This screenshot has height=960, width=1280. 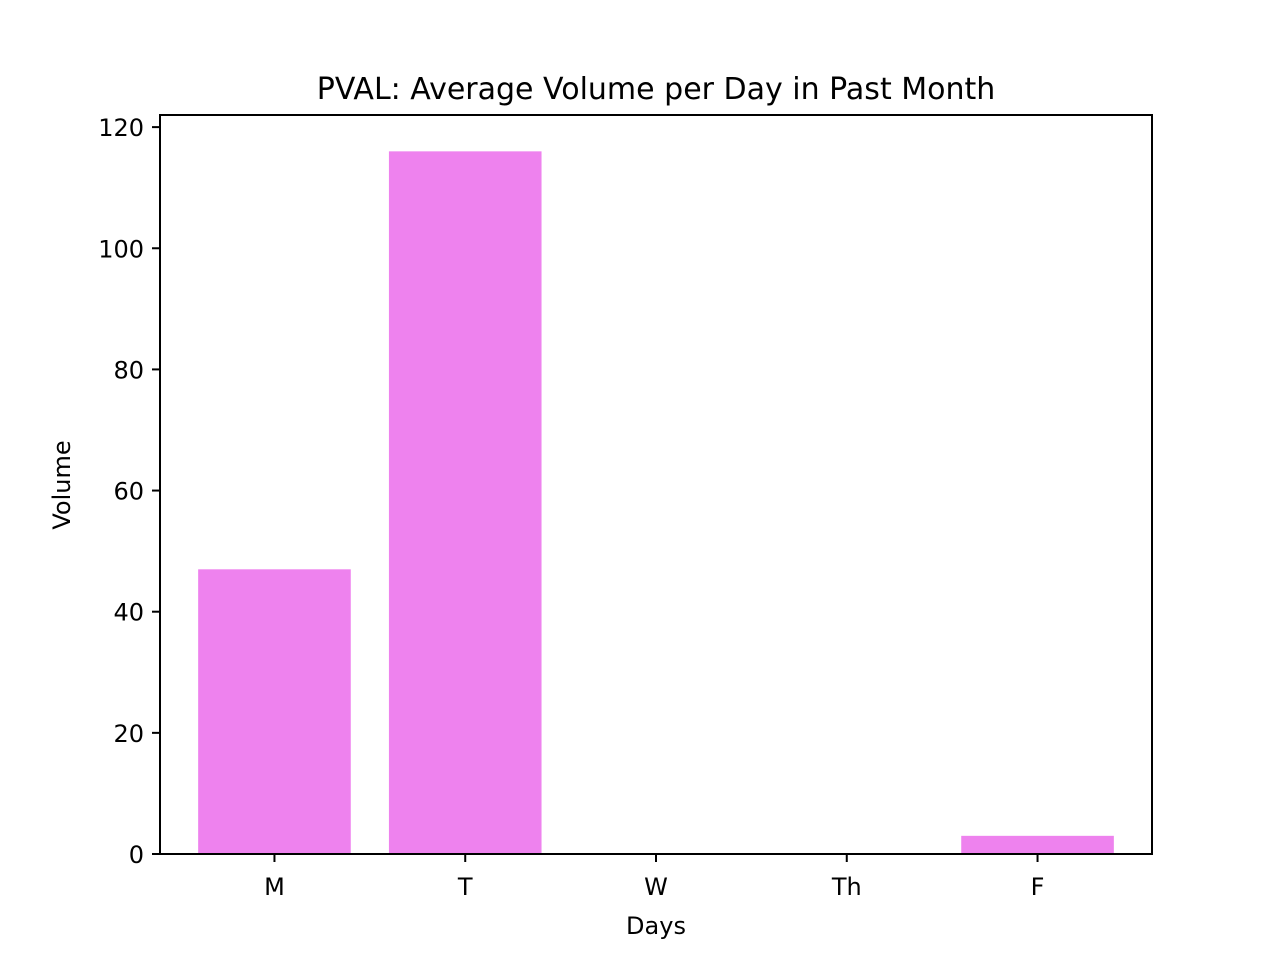 What do you see at coordinates (274, 887) in the screenshot?
I see `x-tick-label-m: M` at bounding box center [274, 887].